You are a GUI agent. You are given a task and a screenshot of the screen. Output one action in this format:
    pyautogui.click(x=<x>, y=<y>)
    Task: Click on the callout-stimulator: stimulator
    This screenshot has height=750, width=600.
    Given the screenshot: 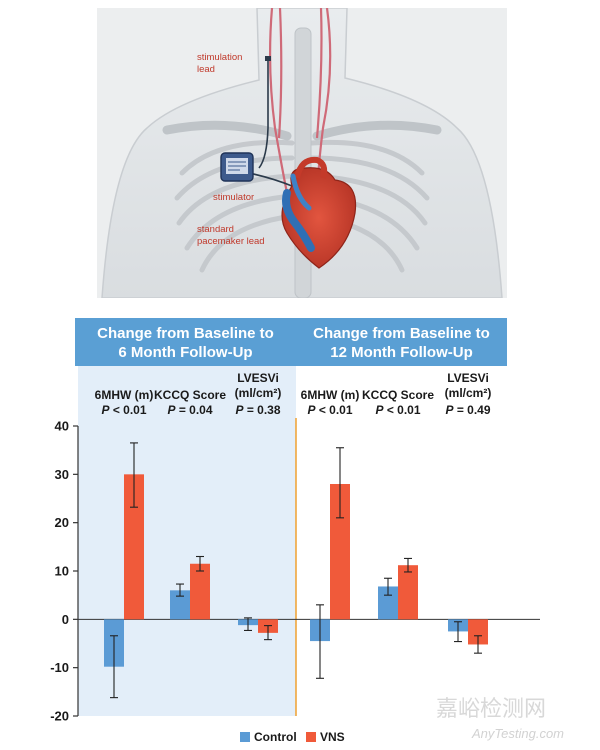 What is the action you would take?
    pyautogui.click(x=233, y=197)
    